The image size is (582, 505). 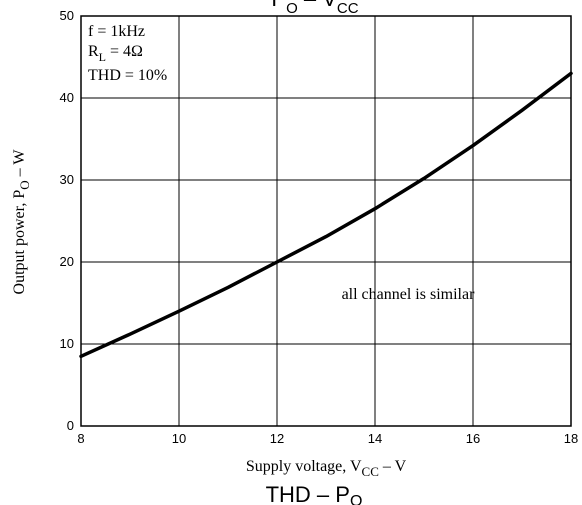 I want to click on x-tick-label-12: 12, so click(x=277, y=438).